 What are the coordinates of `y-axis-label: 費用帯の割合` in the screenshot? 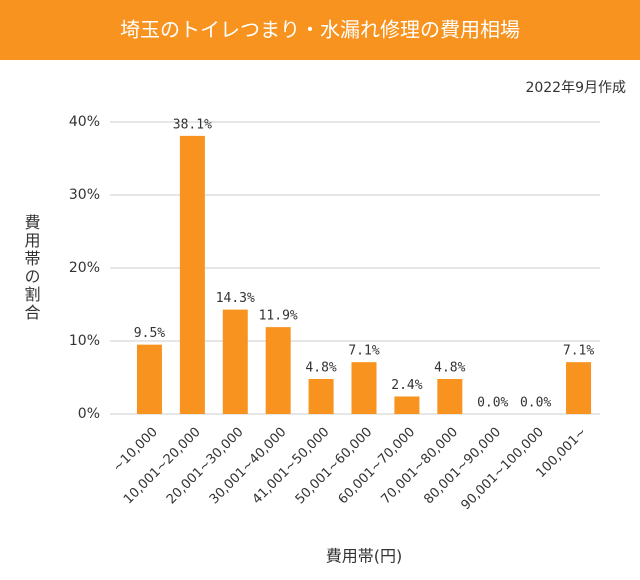 It's located at (31, 268).